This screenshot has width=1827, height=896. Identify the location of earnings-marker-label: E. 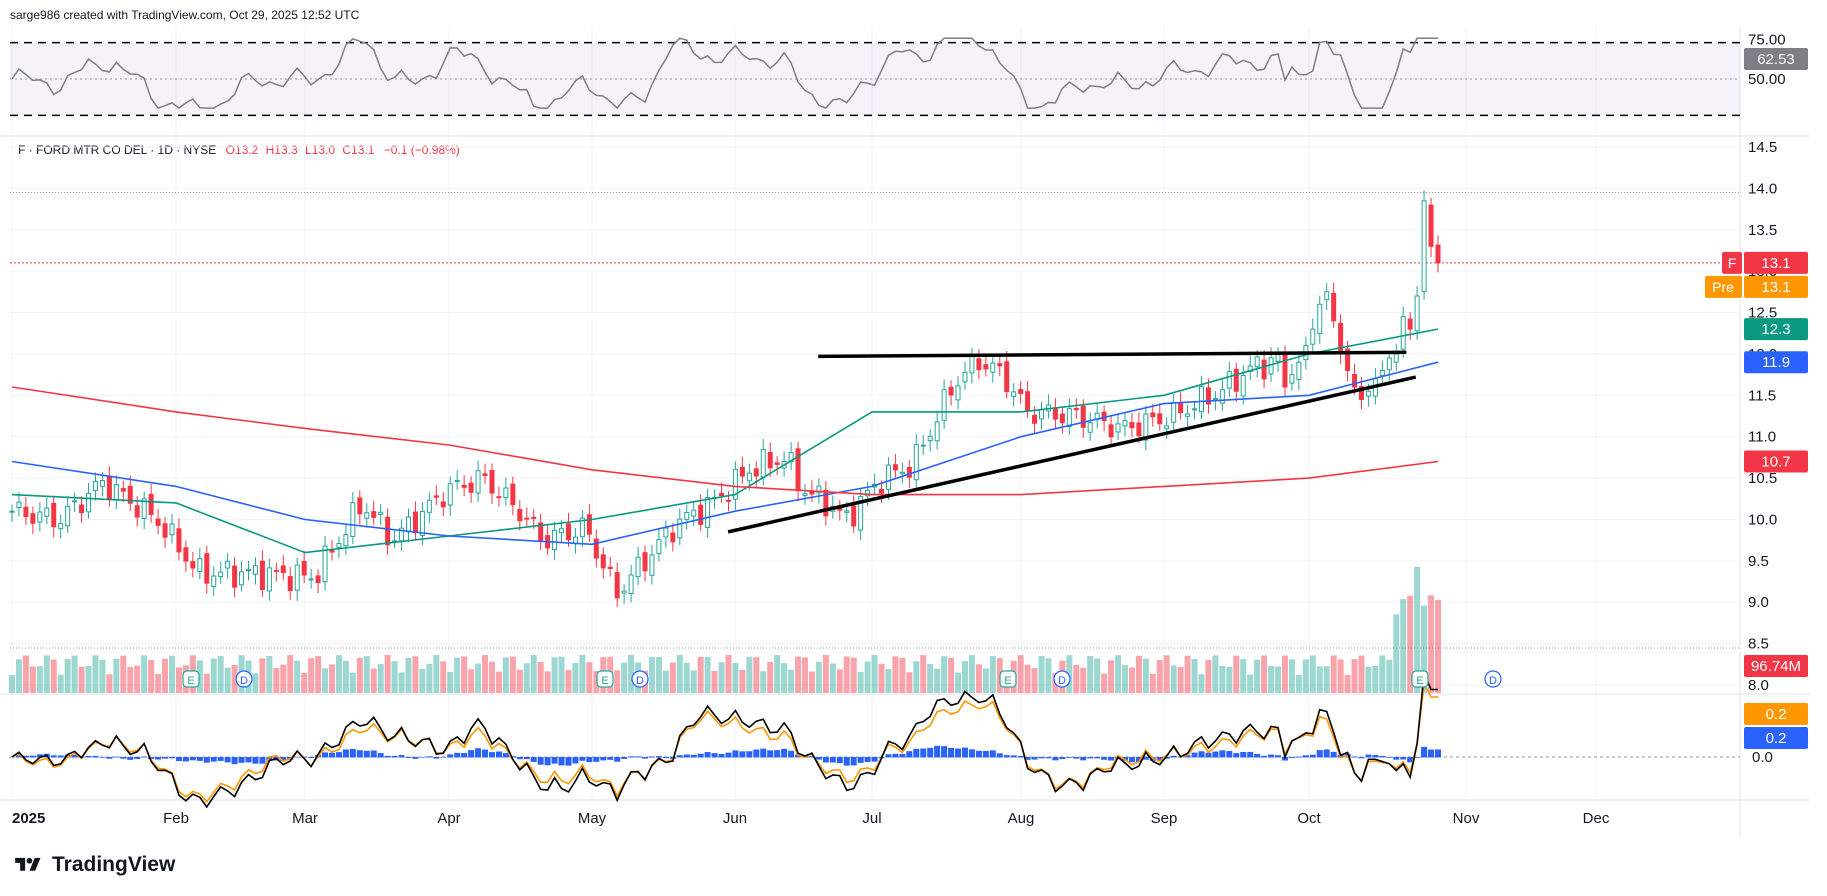
(604, 681).